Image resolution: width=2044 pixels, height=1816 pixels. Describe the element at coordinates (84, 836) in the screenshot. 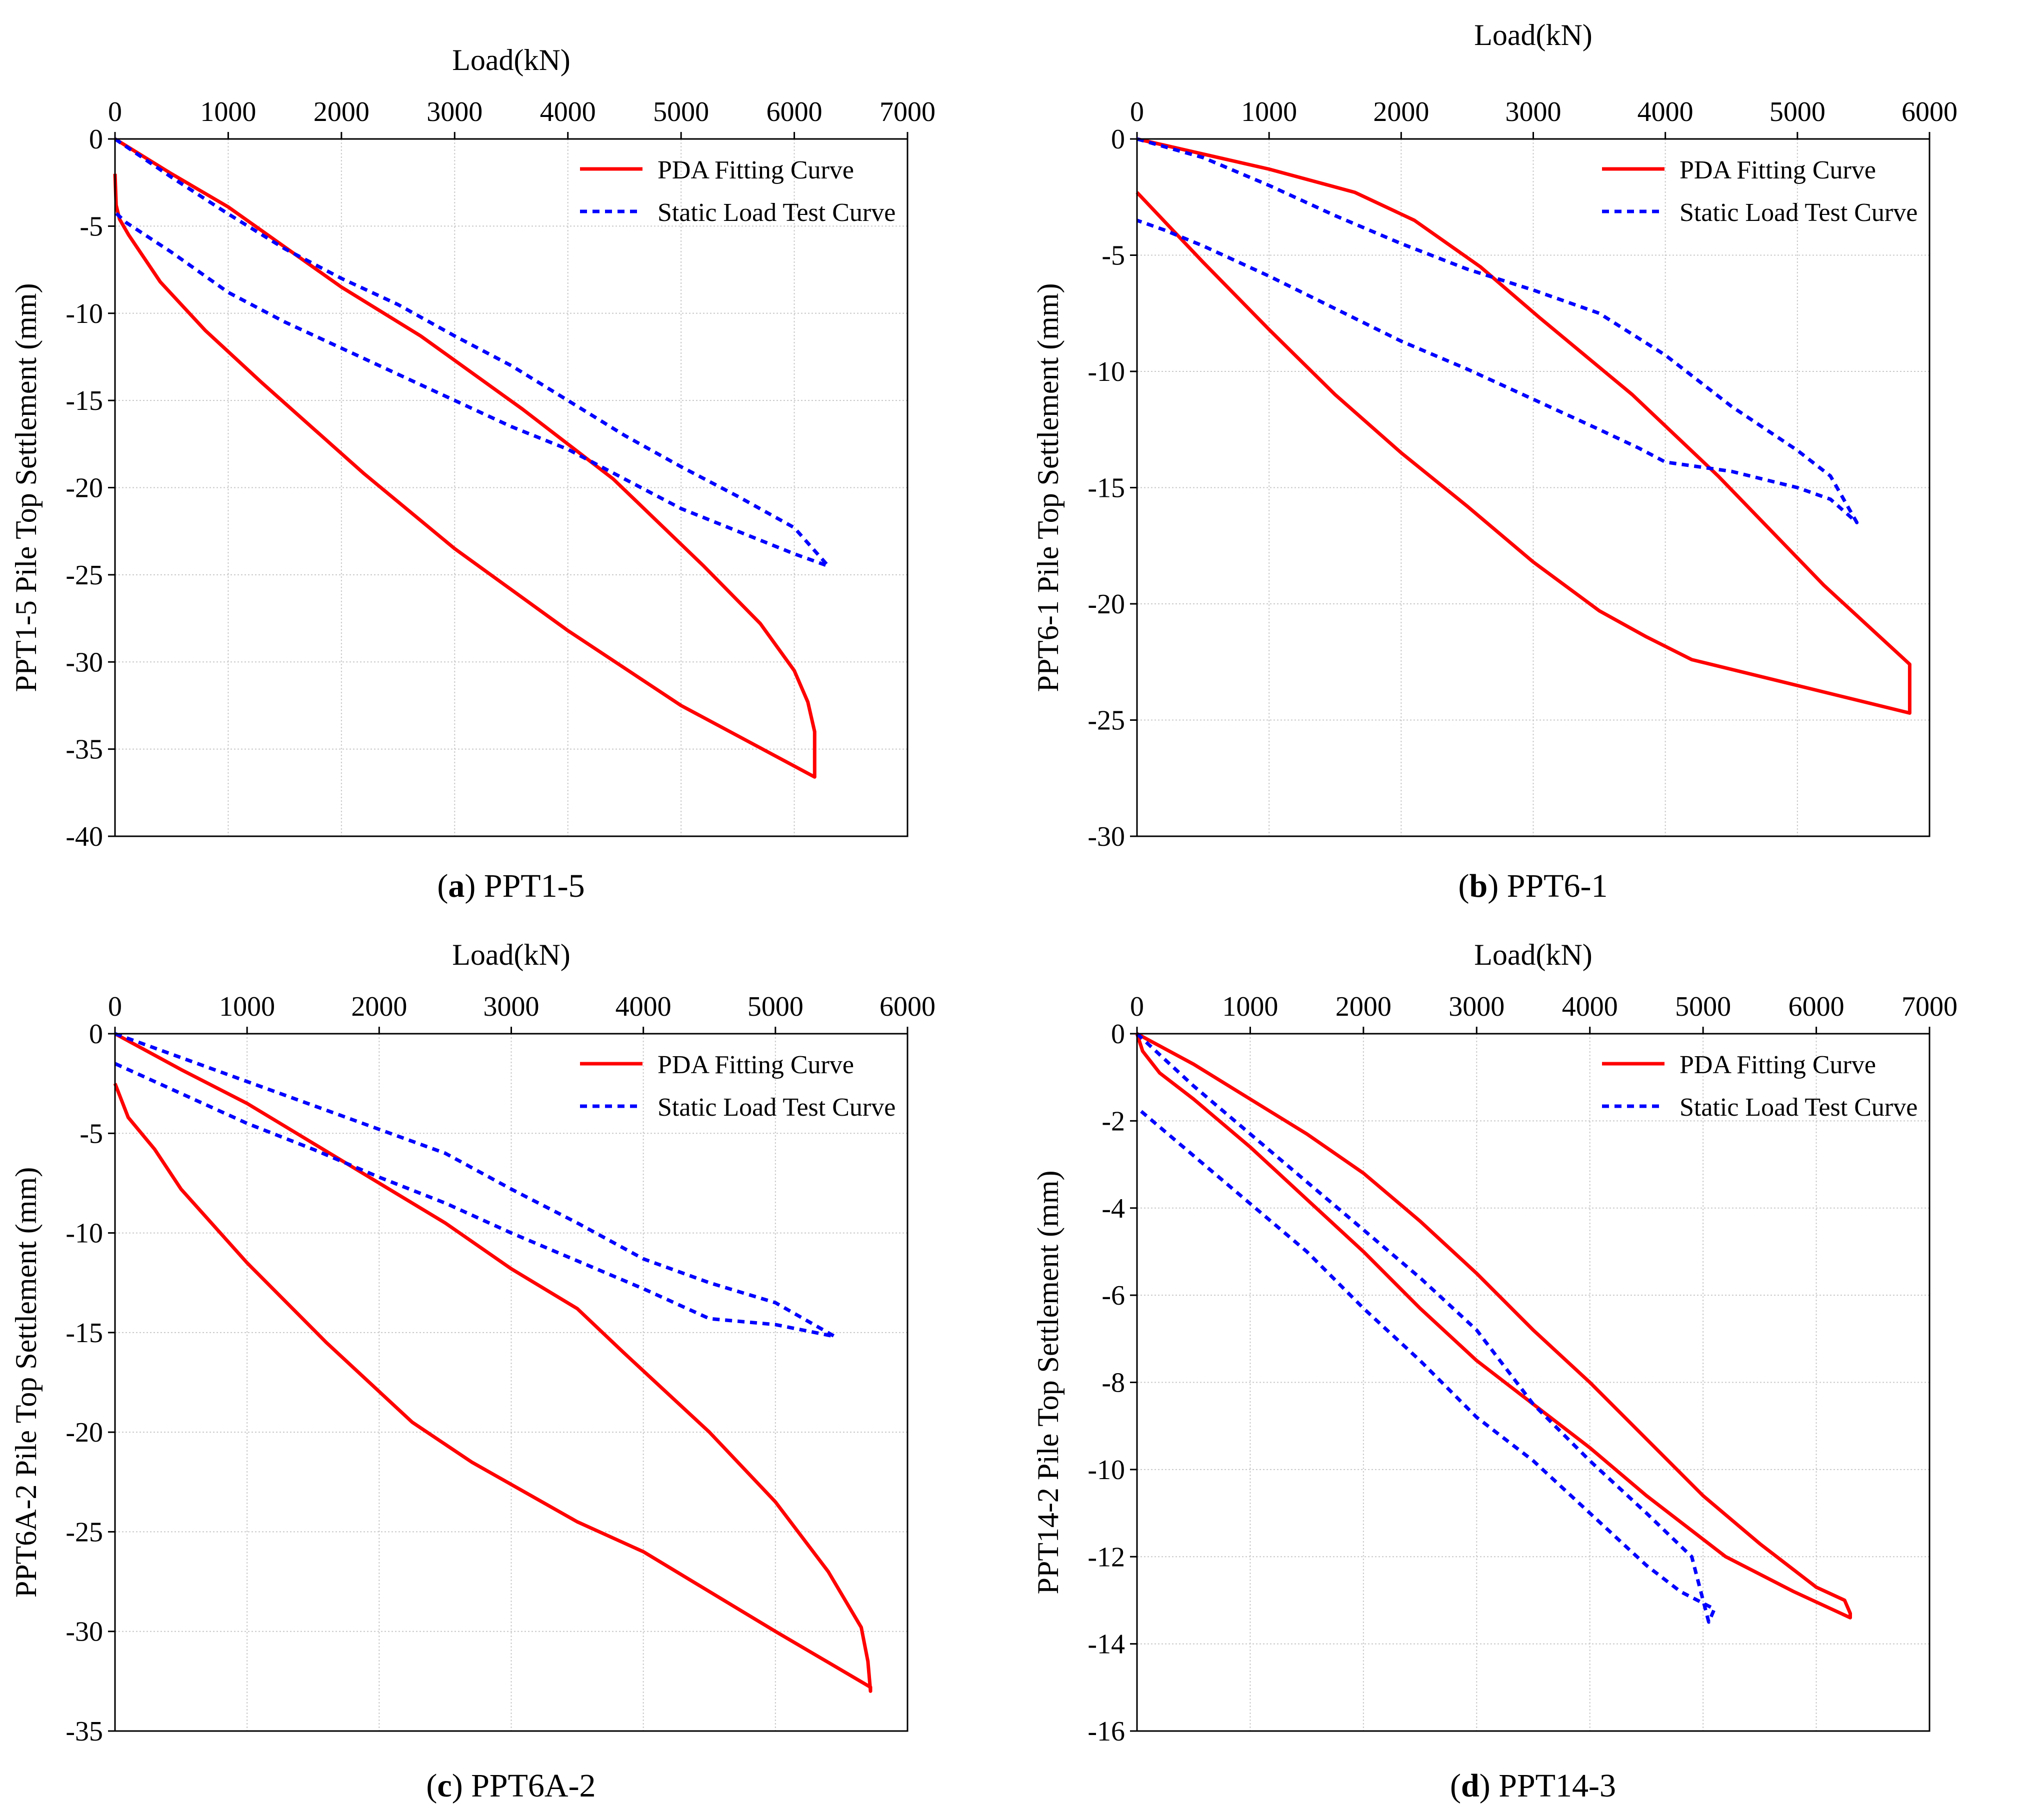

I see `y-tick-label: -40` at that location.